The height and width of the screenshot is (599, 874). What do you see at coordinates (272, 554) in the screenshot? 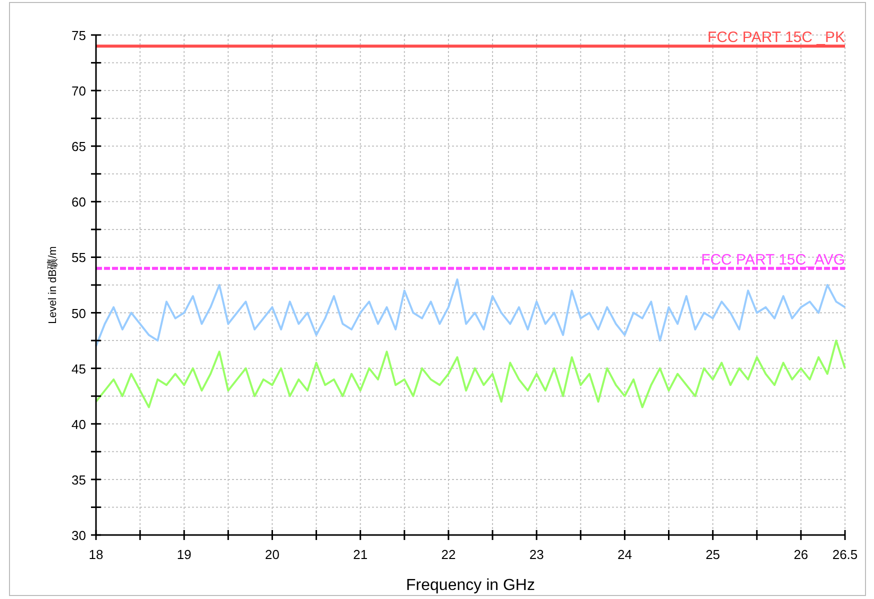
I see `x-tick-label: 20` at bounding box center [272, 554].